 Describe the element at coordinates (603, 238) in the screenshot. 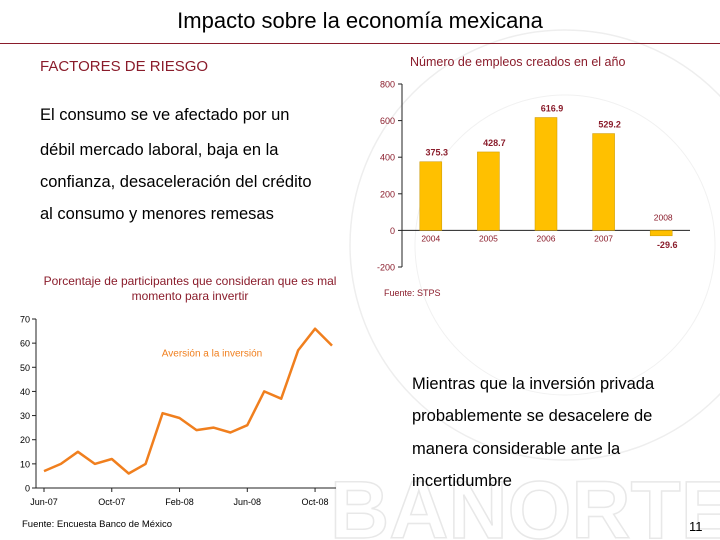

I see `x-tick-label: 2007` at that location.